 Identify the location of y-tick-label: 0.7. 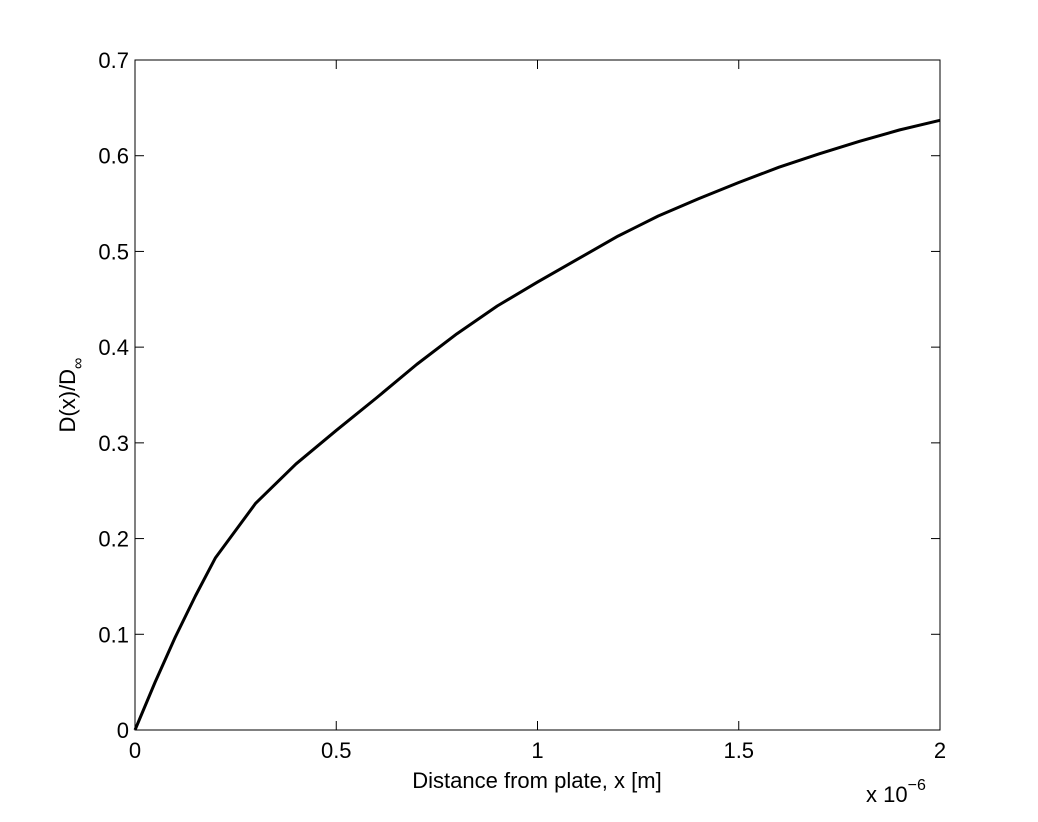
(113, 60).